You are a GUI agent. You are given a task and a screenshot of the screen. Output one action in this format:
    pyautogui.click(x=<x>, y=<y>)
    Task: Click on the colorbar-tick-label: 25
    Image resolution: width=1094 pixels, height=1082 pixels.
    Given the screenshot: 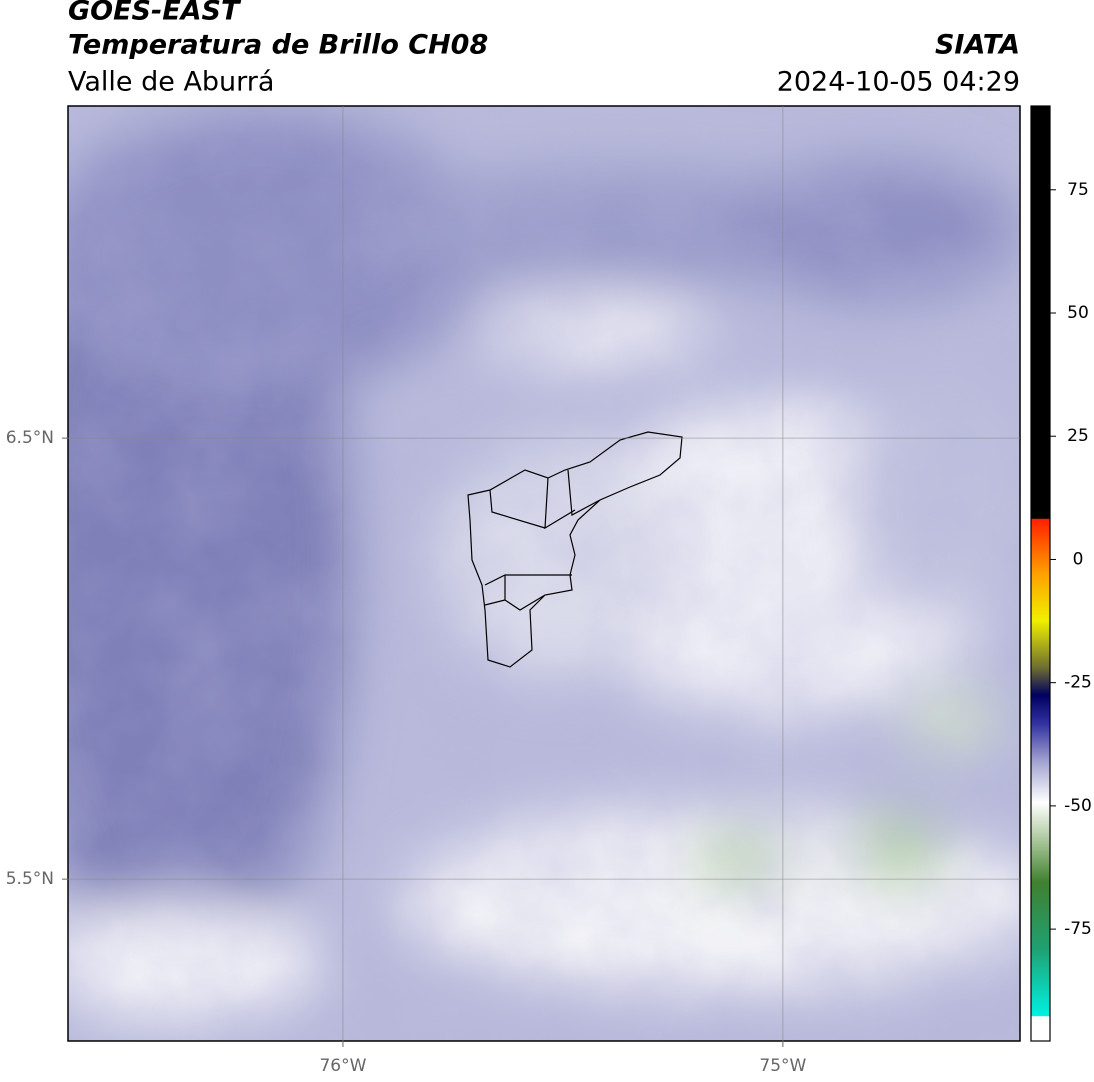 What is the action you would take?
    pyautogui.click(x=1078, y=436)
    